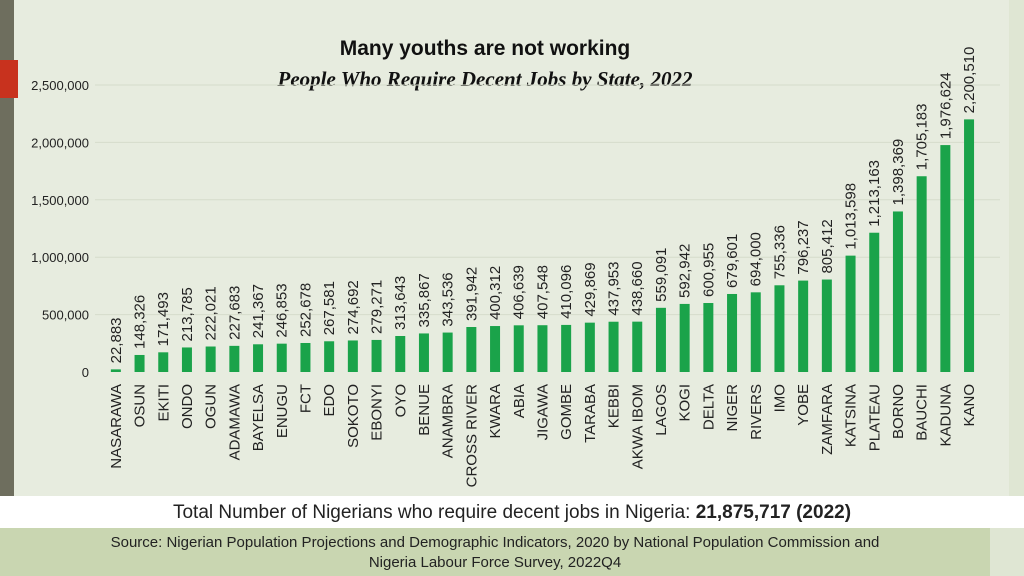  Describe the element at coordinates (211, 313) in the screenshot. I see `data-label: 222,021` at that location.